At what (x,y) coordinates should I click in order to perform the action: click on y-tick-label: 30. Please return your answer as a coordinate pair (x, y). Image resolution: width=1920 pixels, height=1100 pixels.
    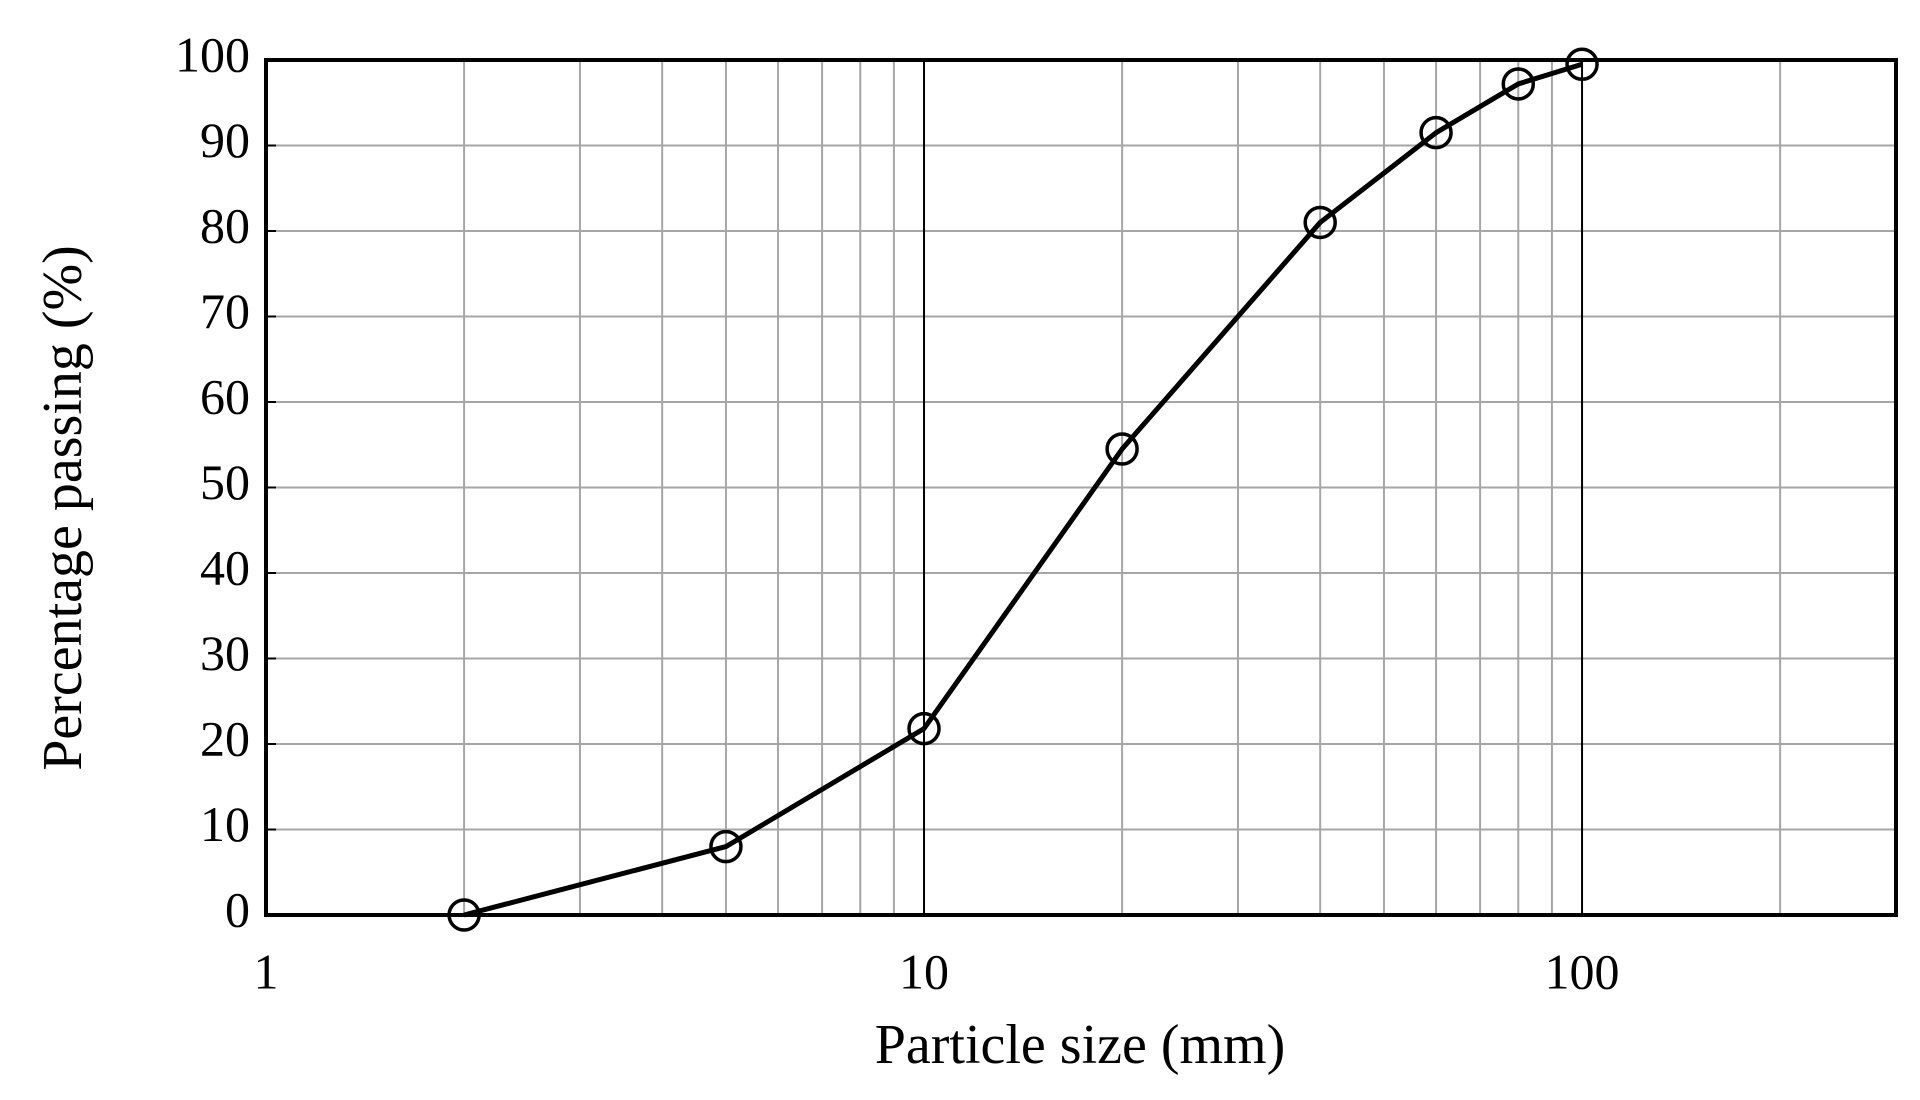
    Looking at the image, I should click on (225, 653).